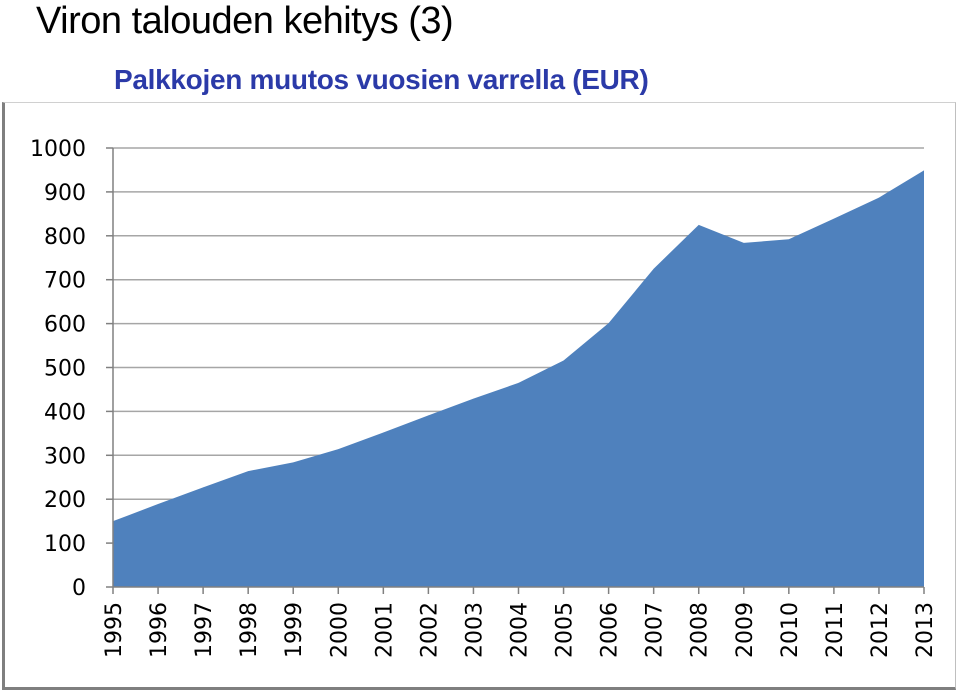  I want to click on x-tick-label: 1999, so click(294, 630).